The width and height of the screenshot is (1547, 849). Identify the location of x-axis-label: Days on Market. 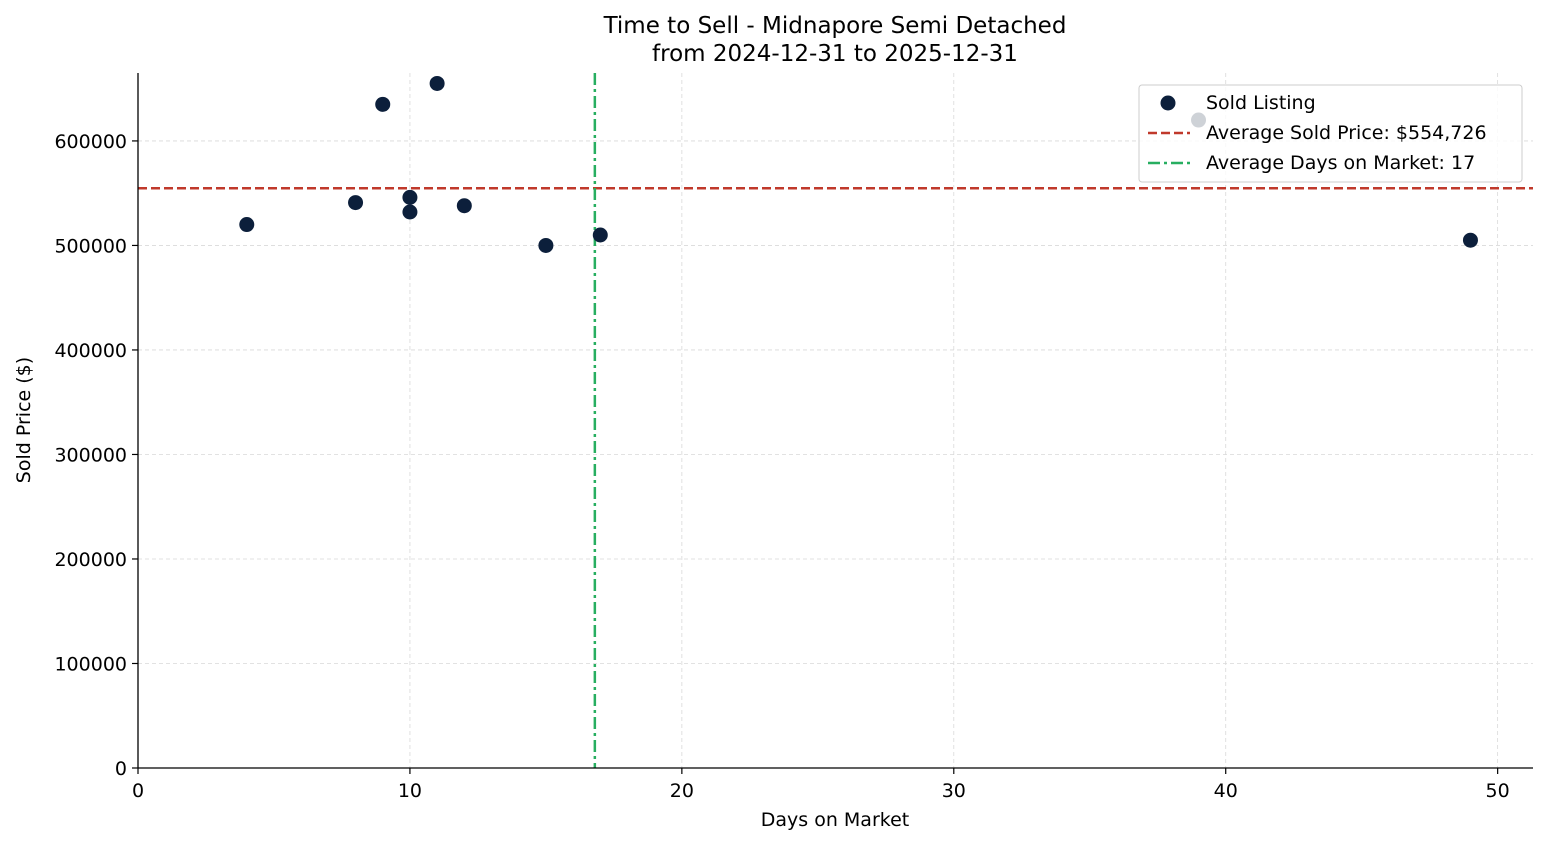
(835, 820).